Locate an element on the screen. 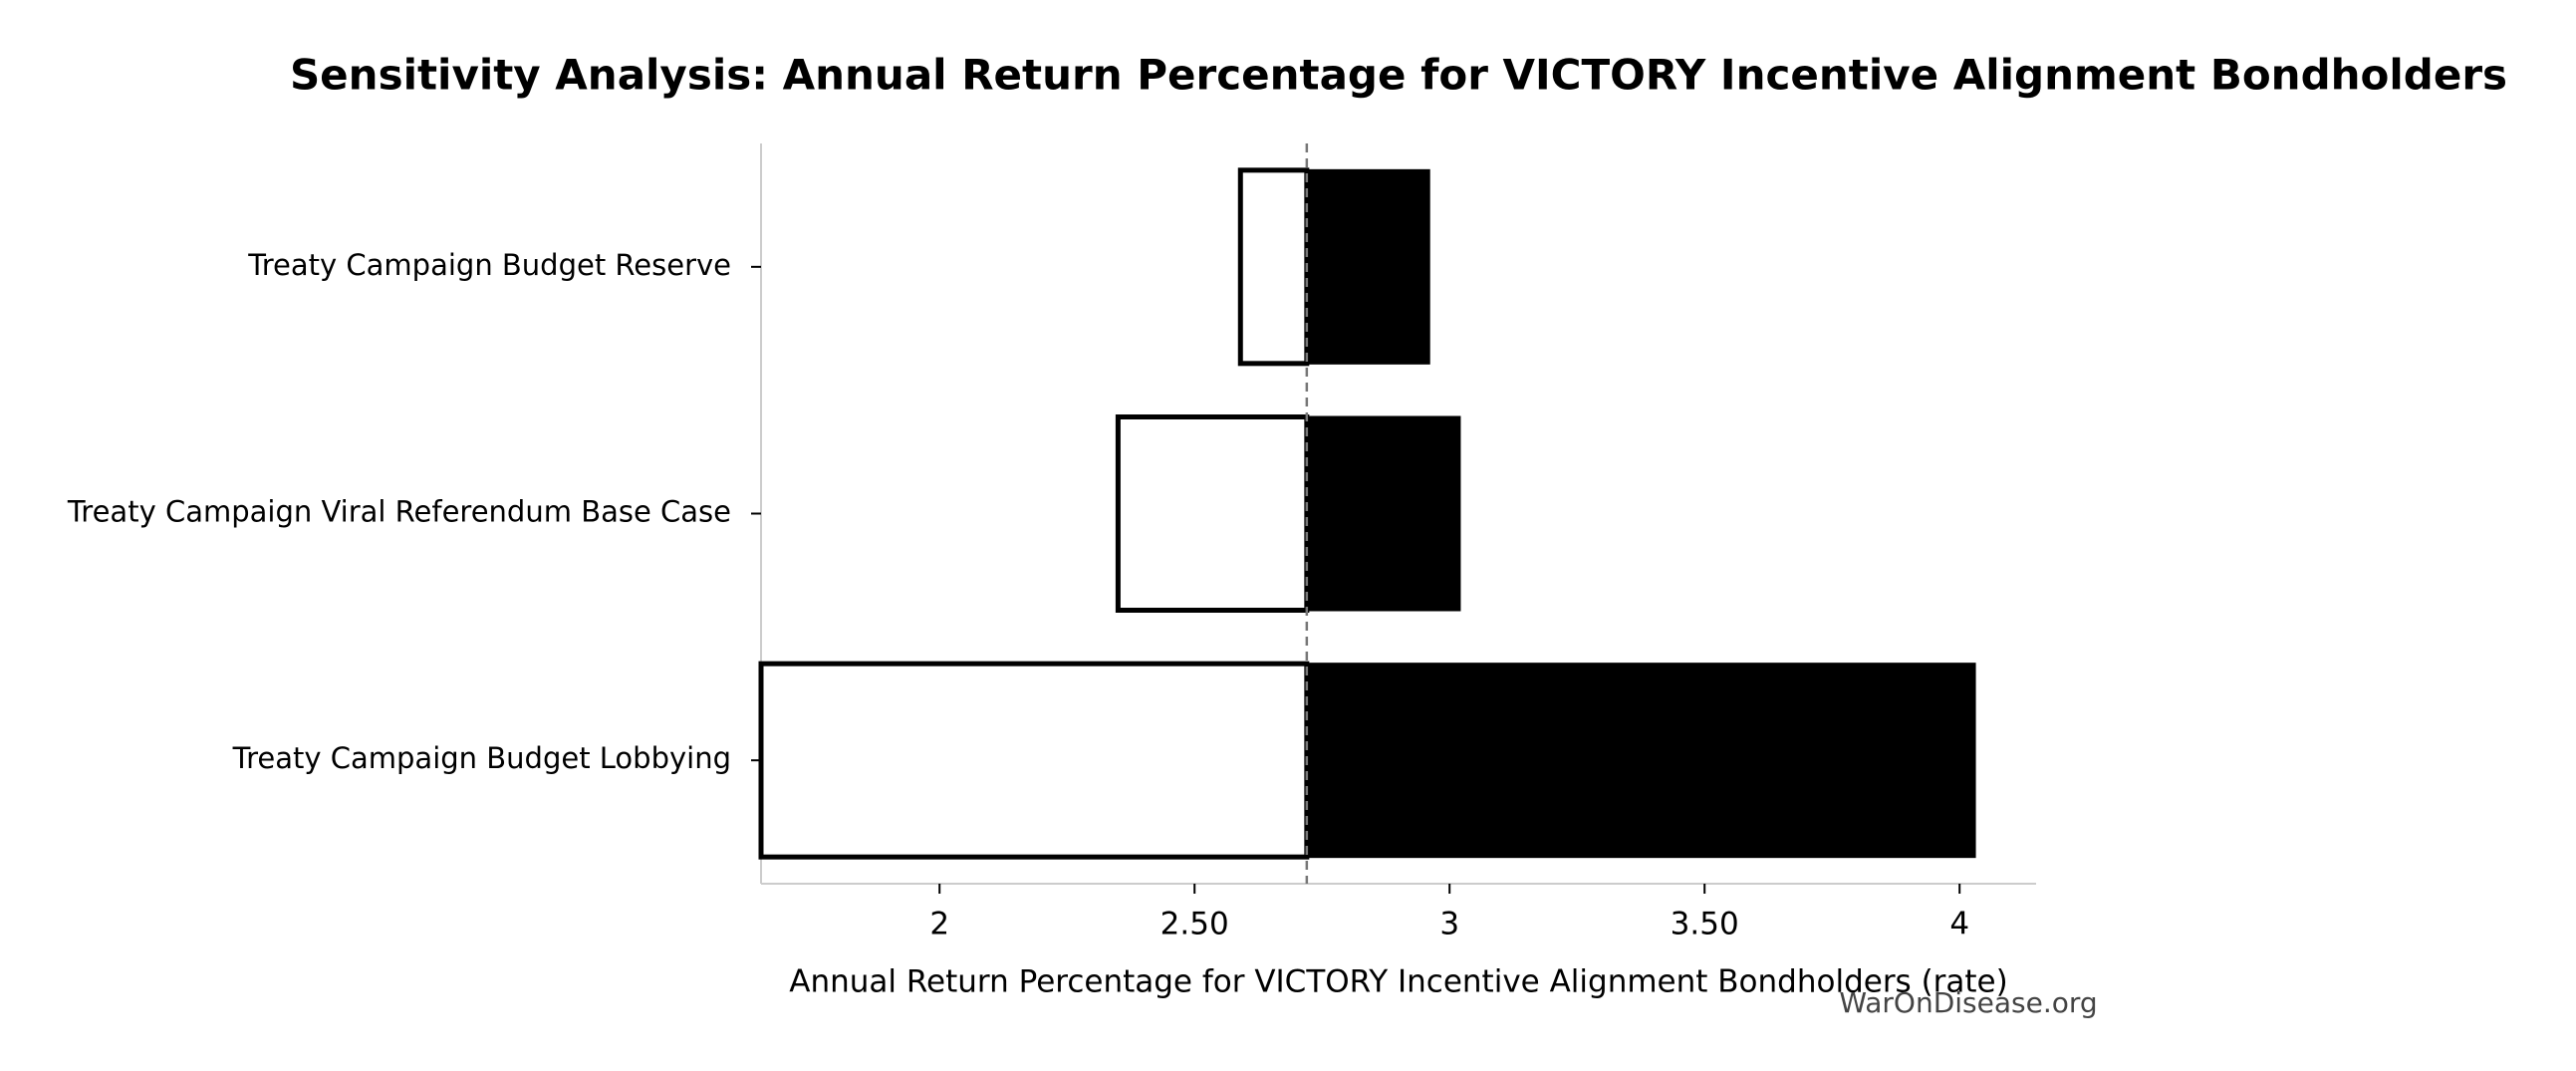 Image resolution: width=2576 pixels, height=1071 pixels. x-tick-label: 4 is located at coordinates (1959, 924).